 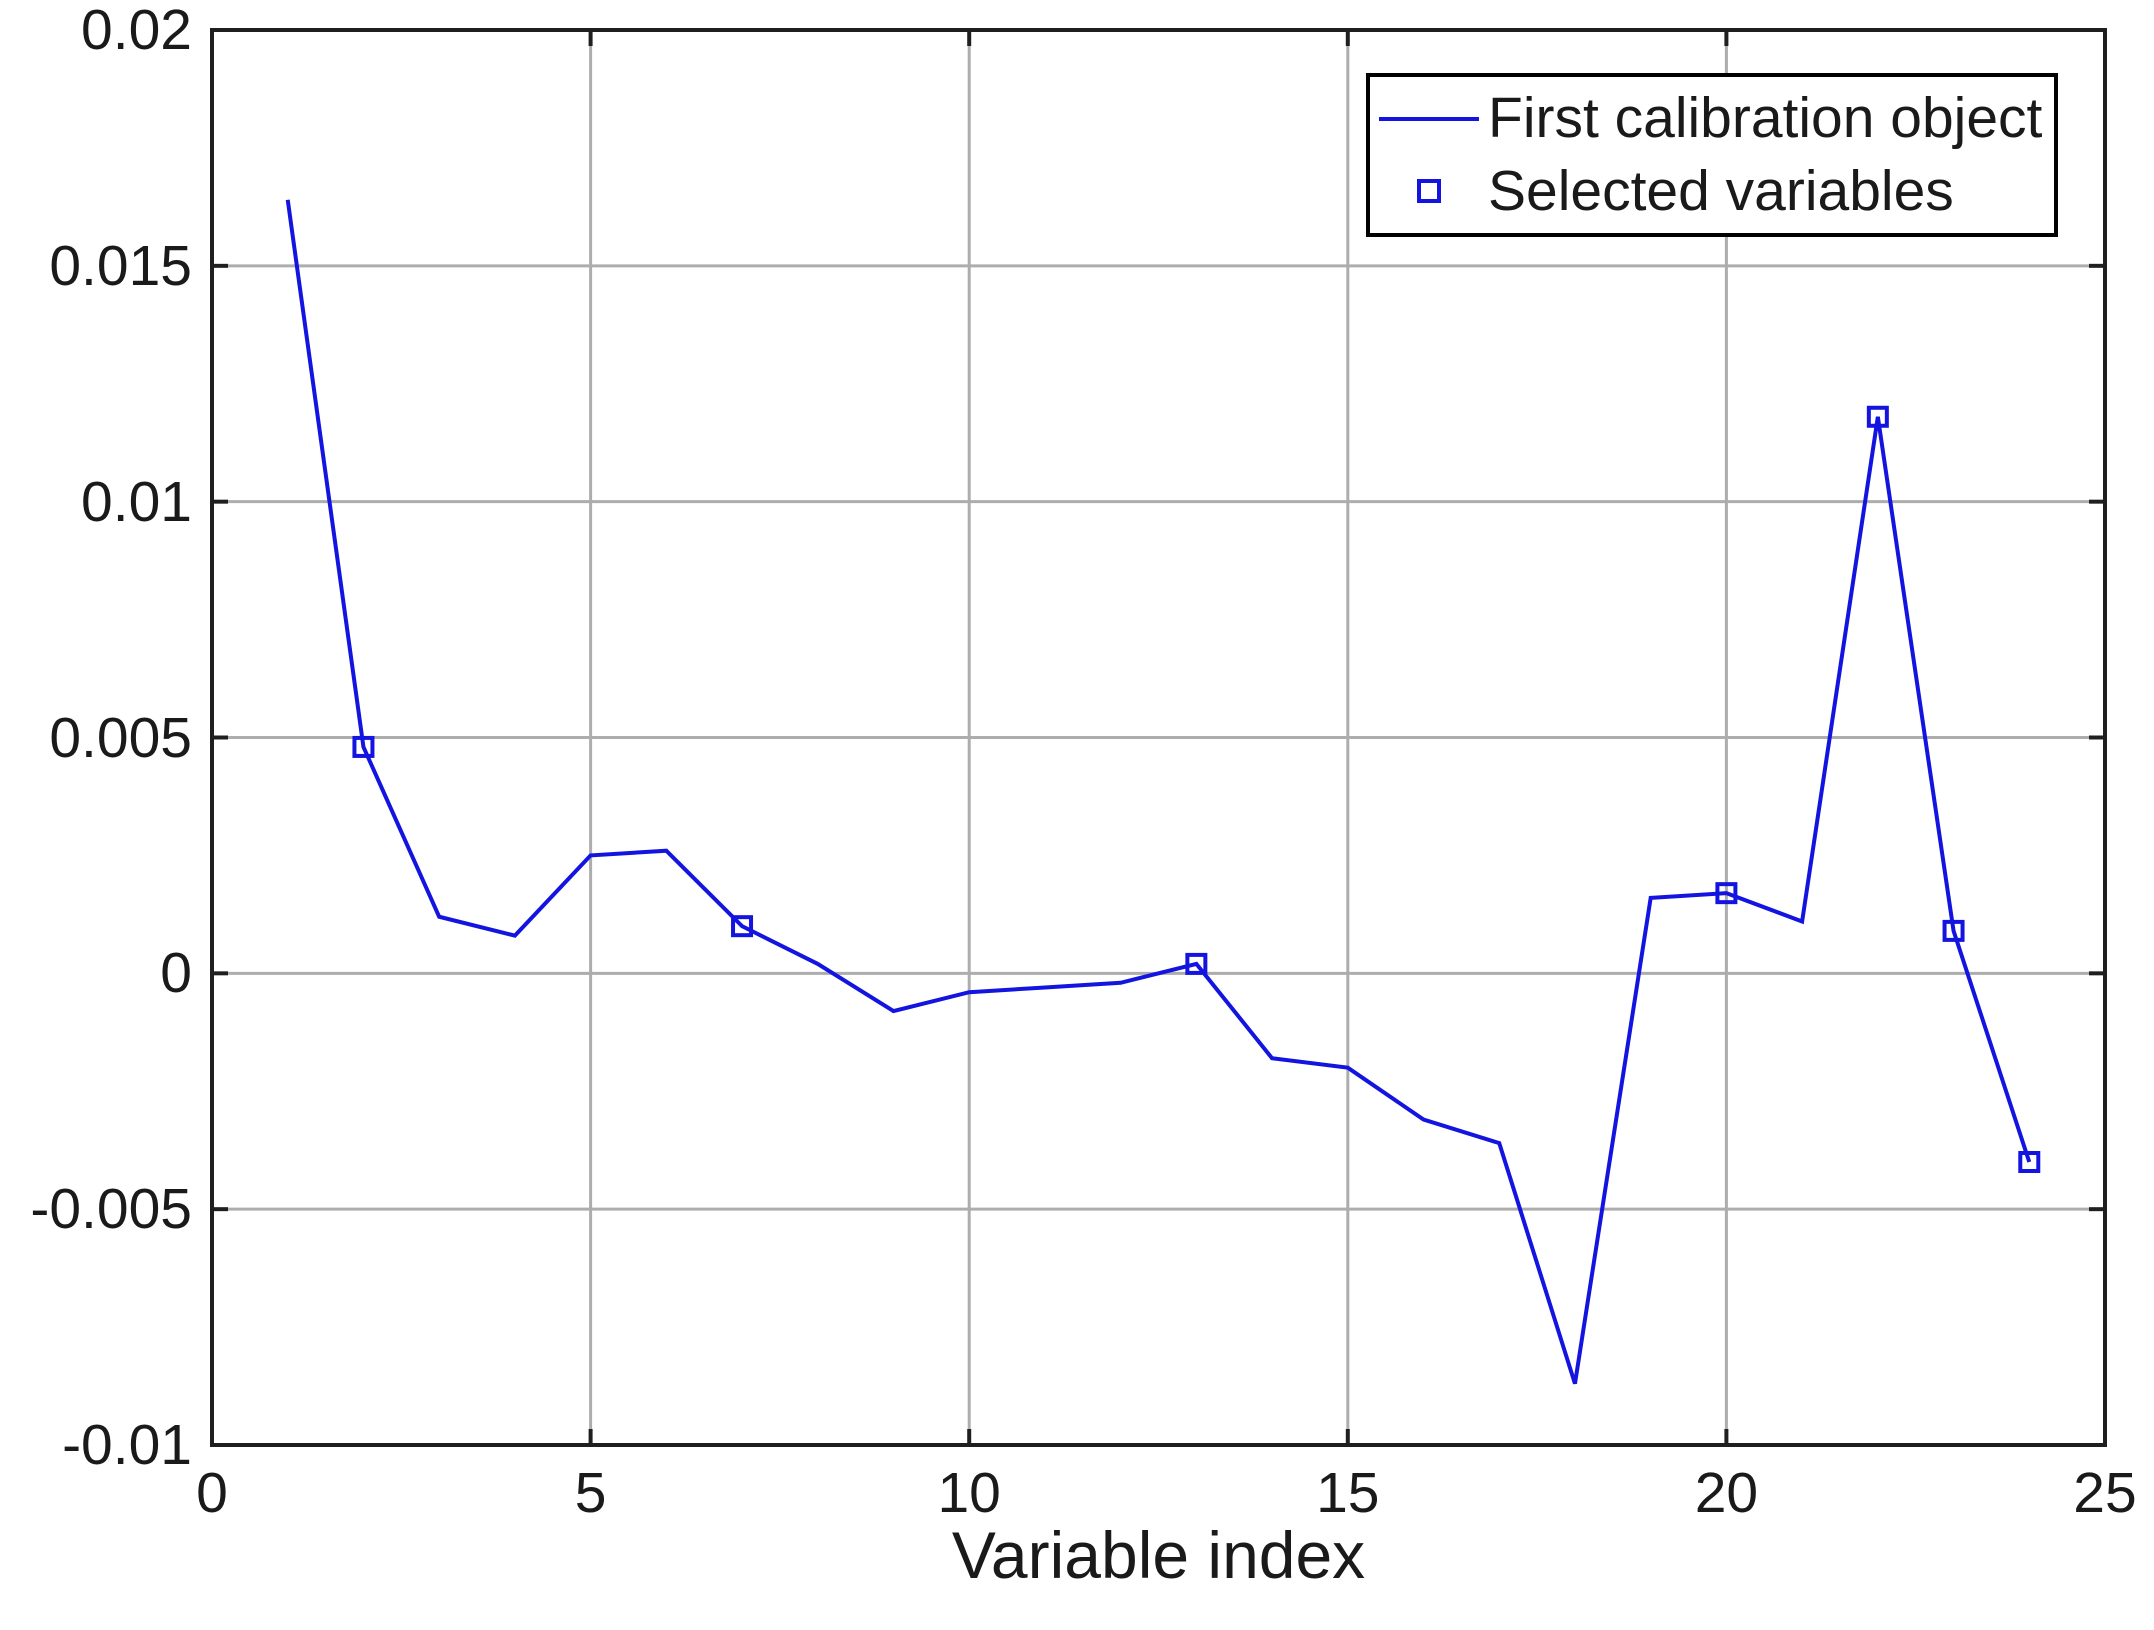 What do you see at coordinates (120, 737) in the screenshot?
I see `y-tick-label: 0.005` at bounding box center [120, 737].